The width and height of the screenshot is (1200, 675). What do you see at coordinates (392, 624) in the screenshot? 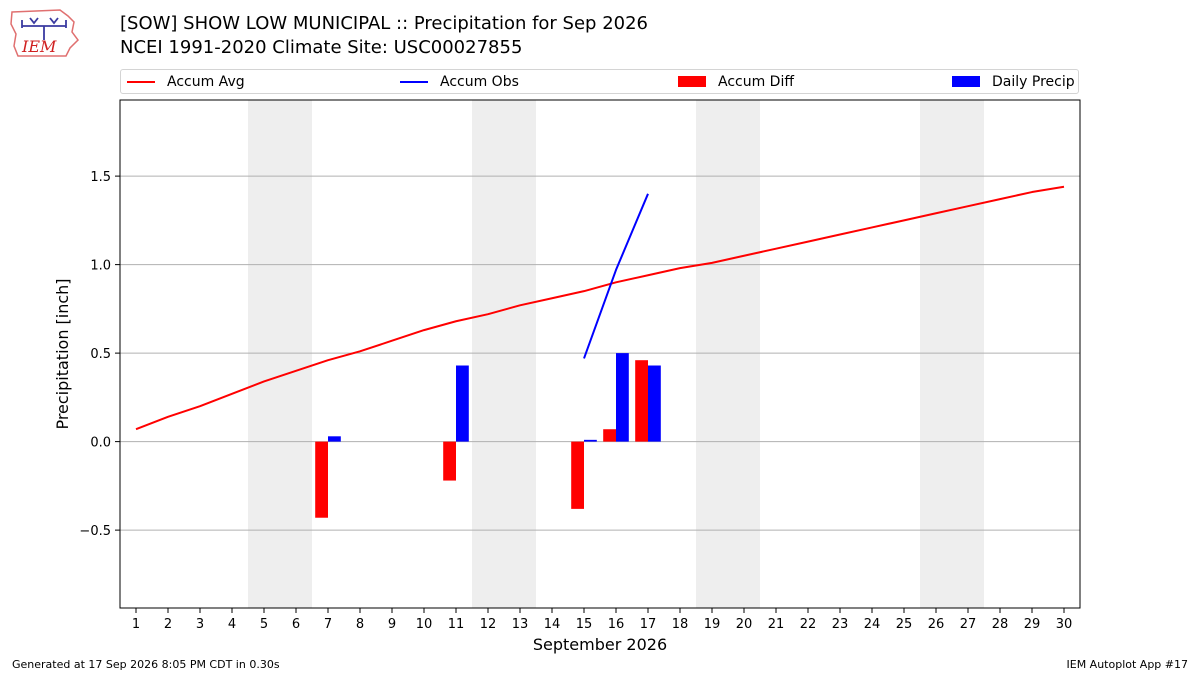
I see `x-tick-label: 9` at bounding box center [392, 624].